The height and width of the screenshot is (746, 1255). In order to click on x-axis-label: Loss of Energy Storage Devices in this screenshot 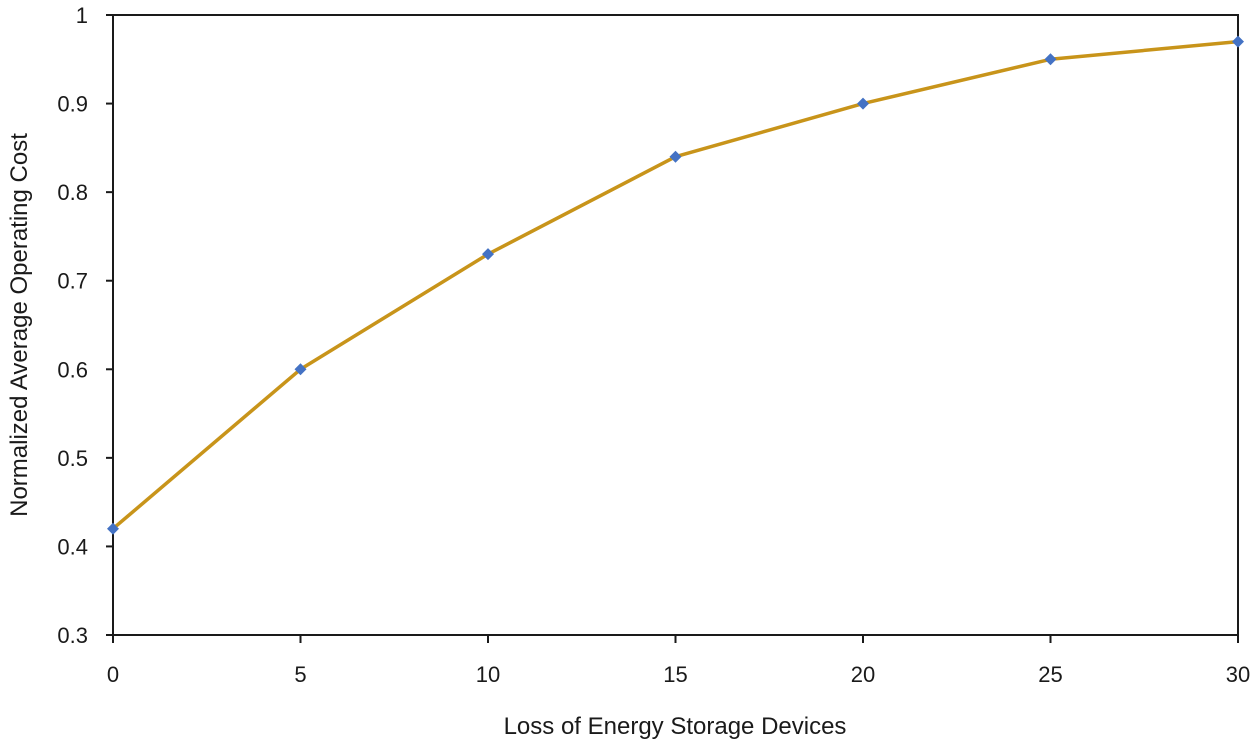, I will do `click(675, 726)`.